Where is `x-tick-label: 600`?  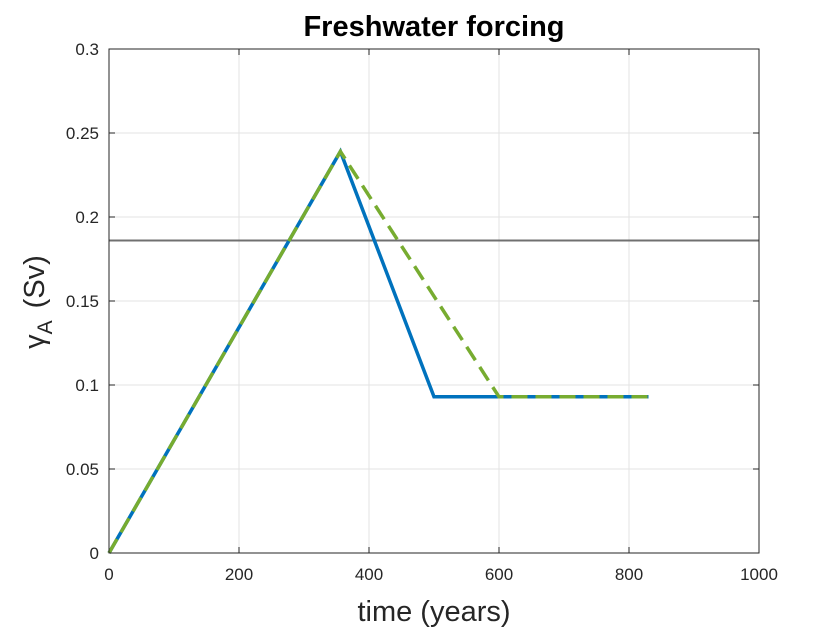 x-tick-label: 600 is located at coordinates (499, 574).